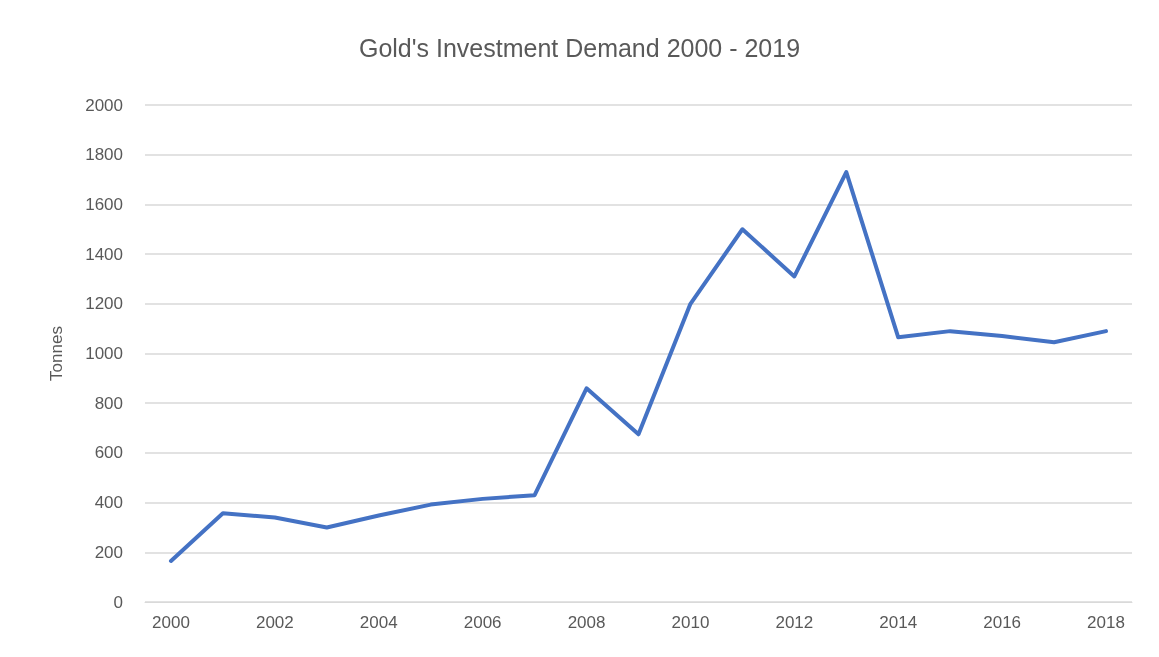 This screenshot has width=1159, height=657. Describe the element at coordinates (108, 453) in the screenshot. I see `y-tick-label: 600` at that location.